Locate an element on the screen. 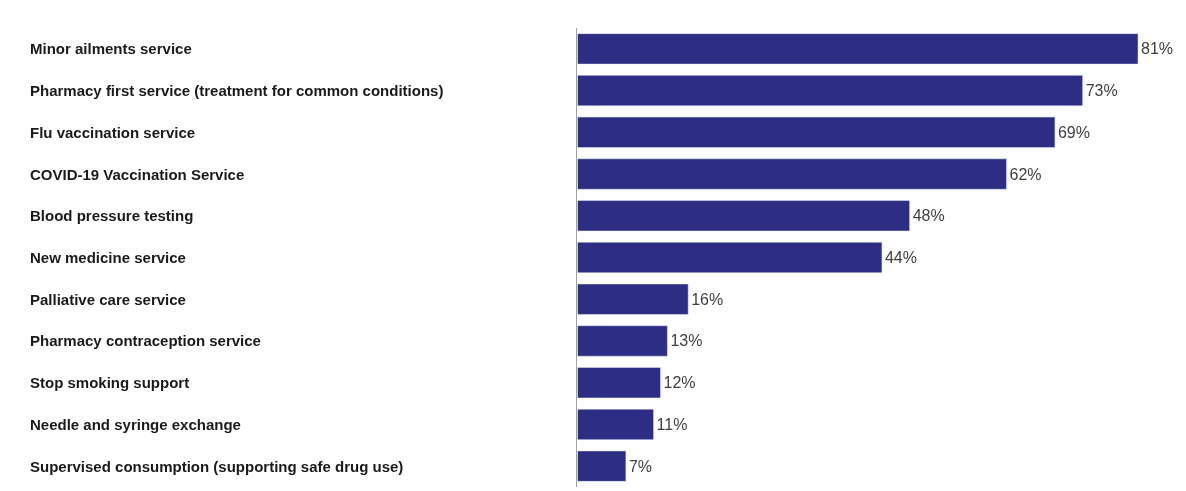 This screenshot has height=491, width=1186. y-tick-label: New medicine service is located at coordinates (108, 257).